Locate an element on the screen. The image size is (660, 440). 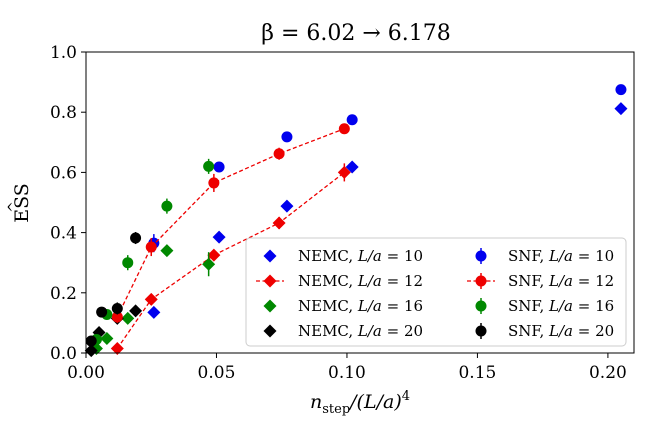
y-axis-label-hat: ^ is located at coordinates (14, 207).